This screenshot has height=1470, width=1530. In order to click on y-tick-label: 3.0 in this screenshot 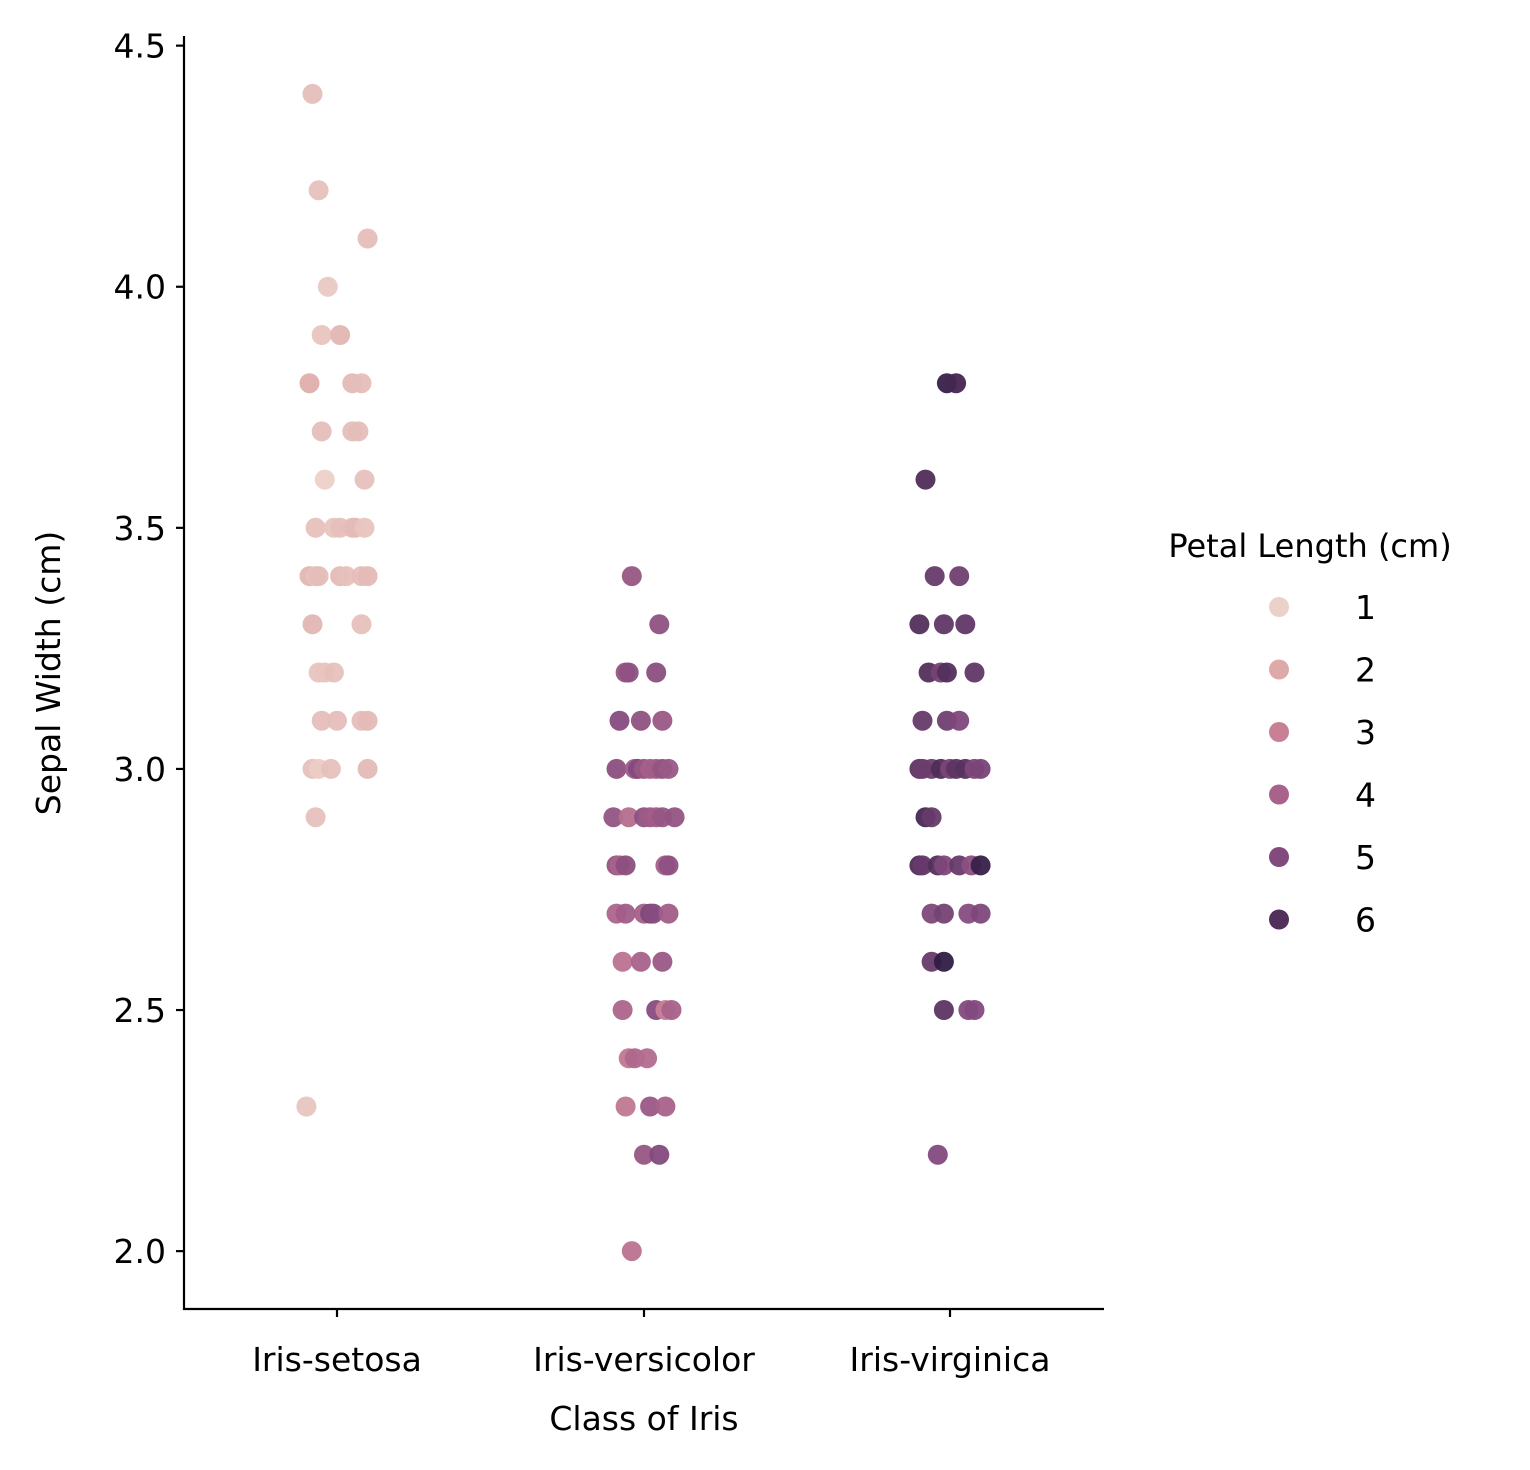, I will do `click(140, 769)`.